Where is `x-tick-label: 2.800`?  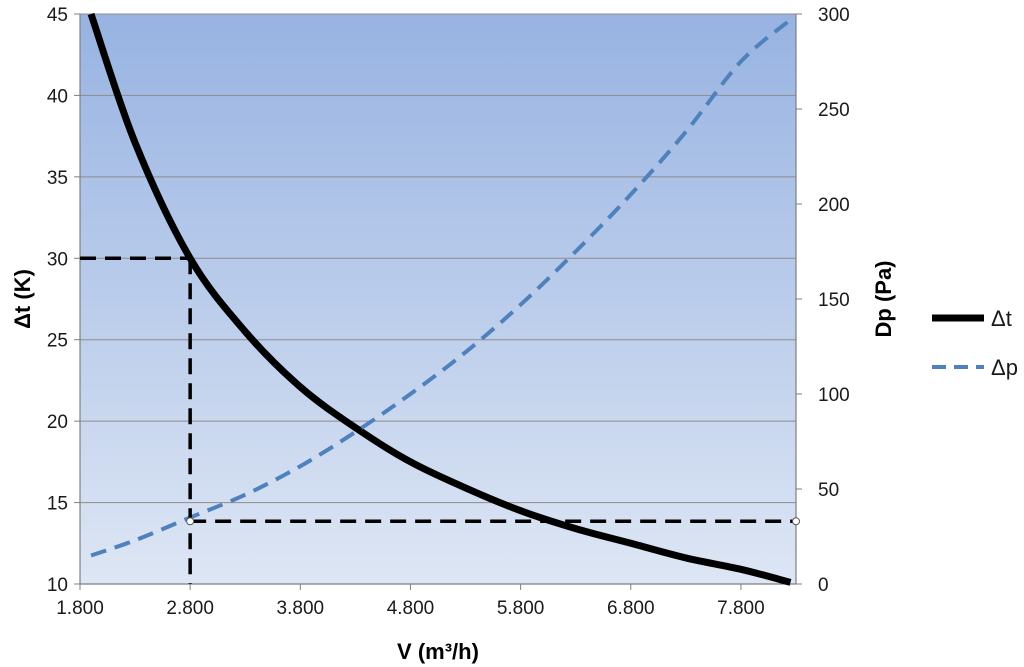 x-tick-label: 2.800 is located at coordinates (190, 608).